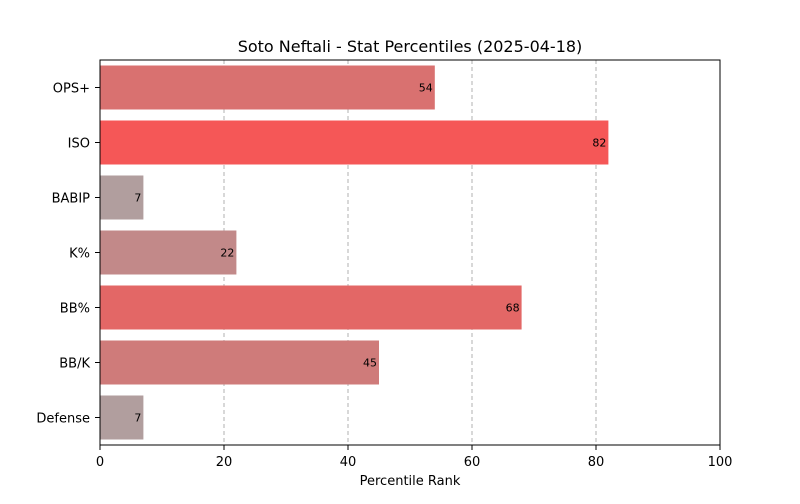 The width and height of the screenshot is (800, 504). Describe the element at coordinates (63, 419) in the screenshot. I see `y-tick-label: Defense` at that location.